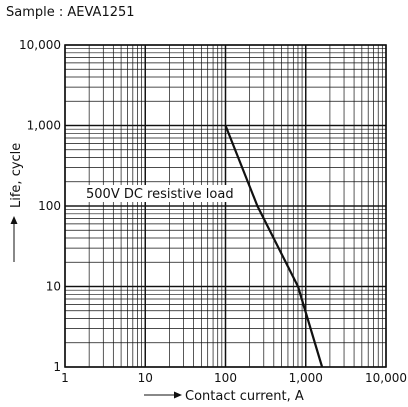 The width and height of the screenshot is (408, 407). Describe the element at coordinates (244, 396) in the screenshot. I see `x-axis-title: Contact current, A` at that location.